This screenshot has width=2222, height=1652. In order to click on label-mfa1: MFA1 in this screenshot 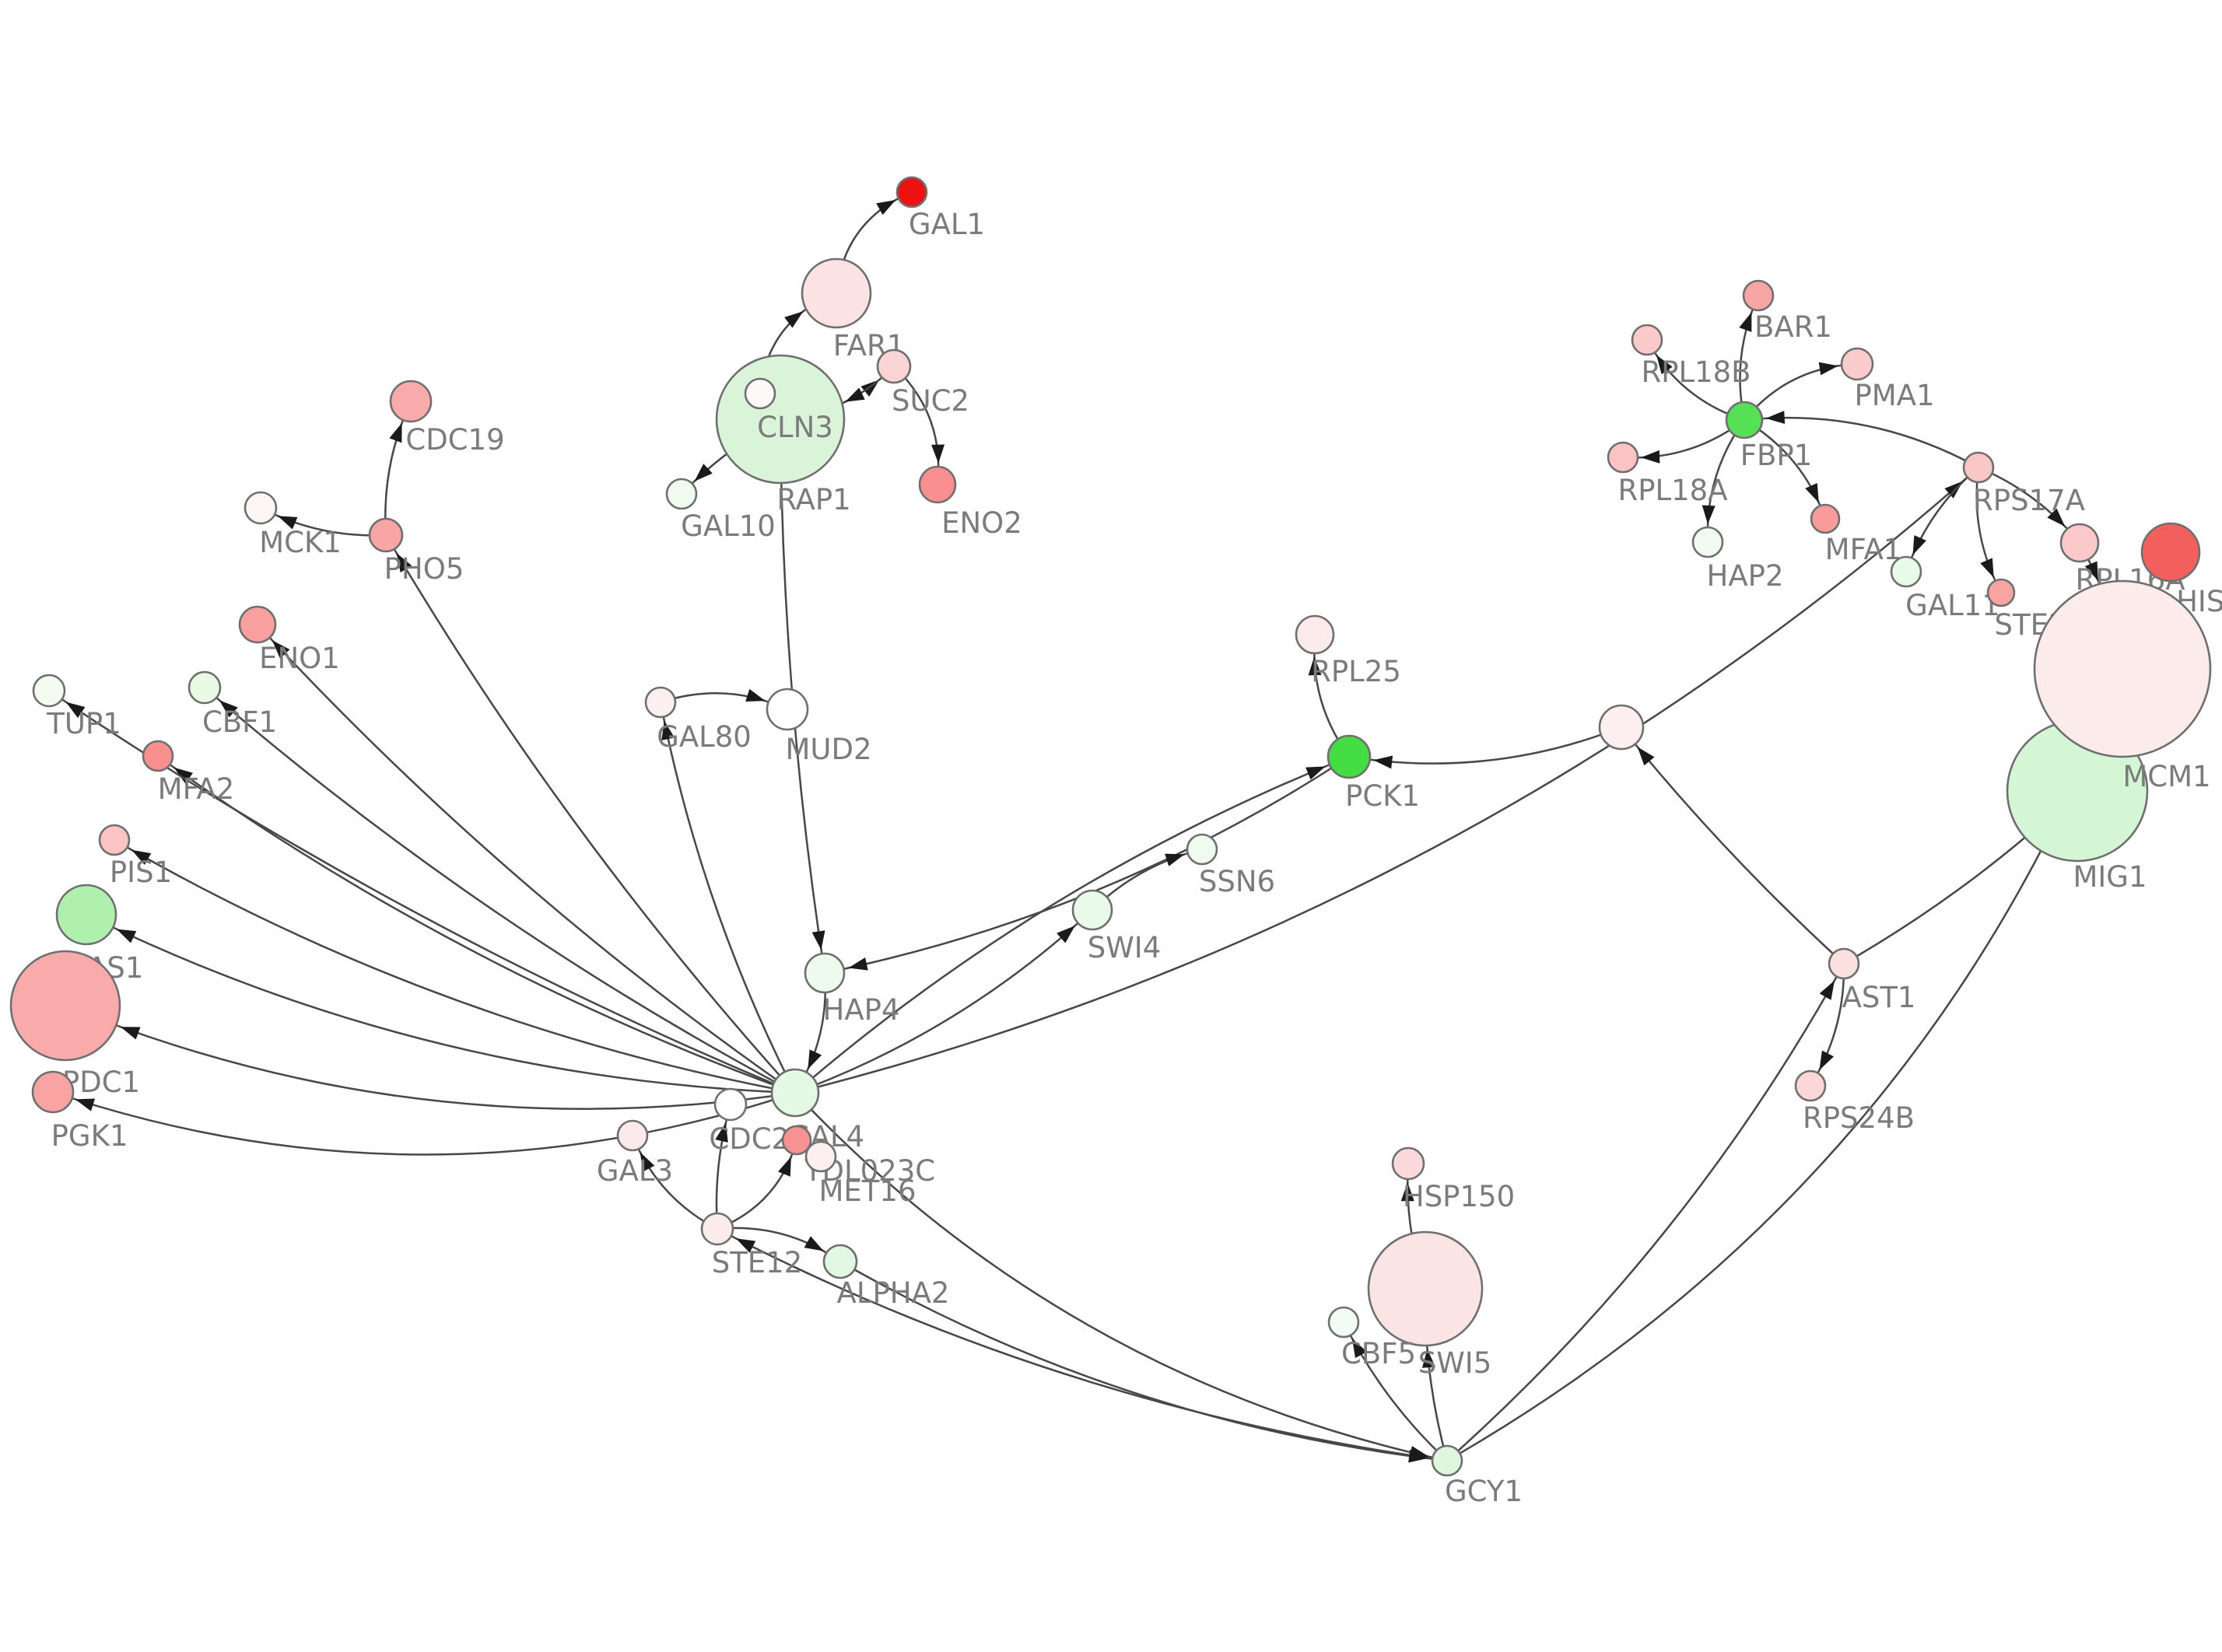, I will do `click(1864, 549)`.